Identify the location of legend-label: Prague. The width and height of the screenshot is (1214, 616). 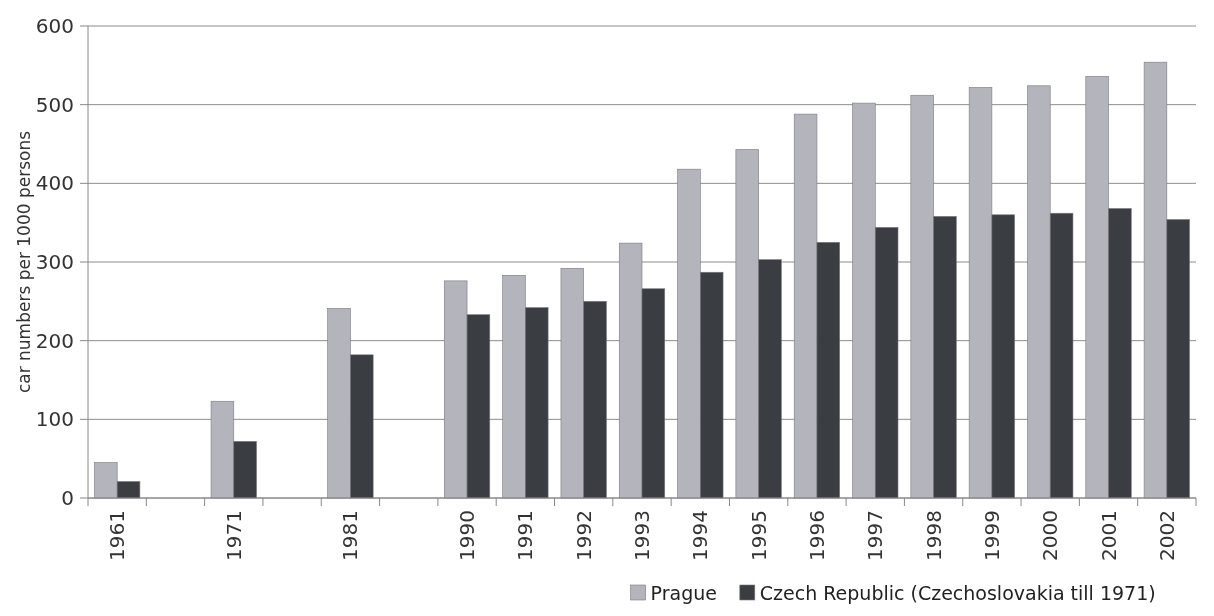
(683, 593).